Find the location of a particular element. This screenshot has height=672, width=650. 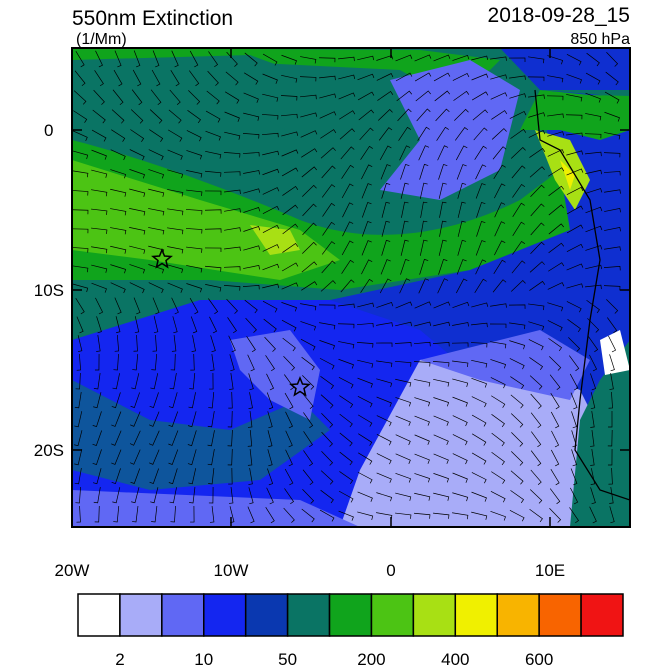

colorbar-label: 2 is located at coordinates (119, 658).